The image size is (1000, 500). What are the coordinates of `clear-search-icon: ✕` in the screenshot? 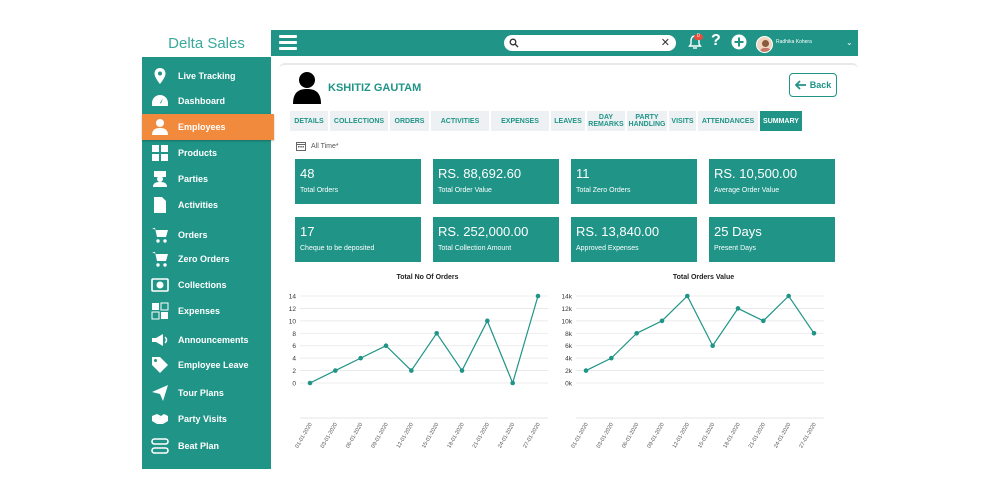 It's located at (665, 43).